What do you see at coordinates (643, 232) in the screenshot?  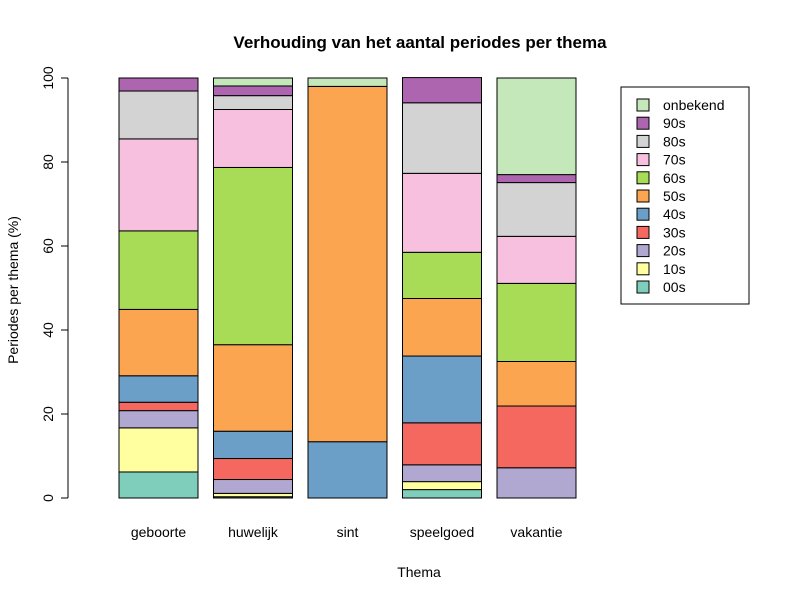 I see `legend-swatch-30s` at bounding box center [643, 232].